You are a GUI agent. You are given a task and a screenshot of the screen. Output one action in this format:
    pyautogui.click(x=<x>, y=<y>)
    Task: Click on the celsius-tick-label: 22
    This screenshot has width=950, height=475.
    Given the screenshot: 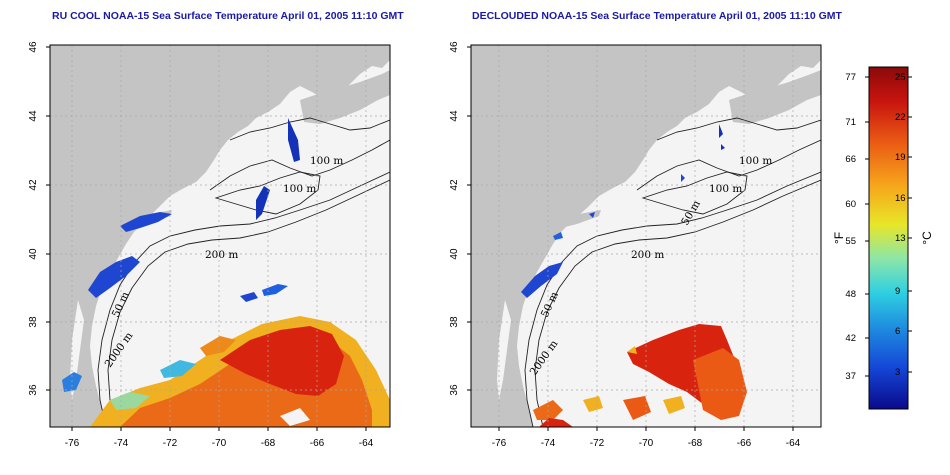 What is the action you would take?
    pyautogui.click(x=900, y=117)
    